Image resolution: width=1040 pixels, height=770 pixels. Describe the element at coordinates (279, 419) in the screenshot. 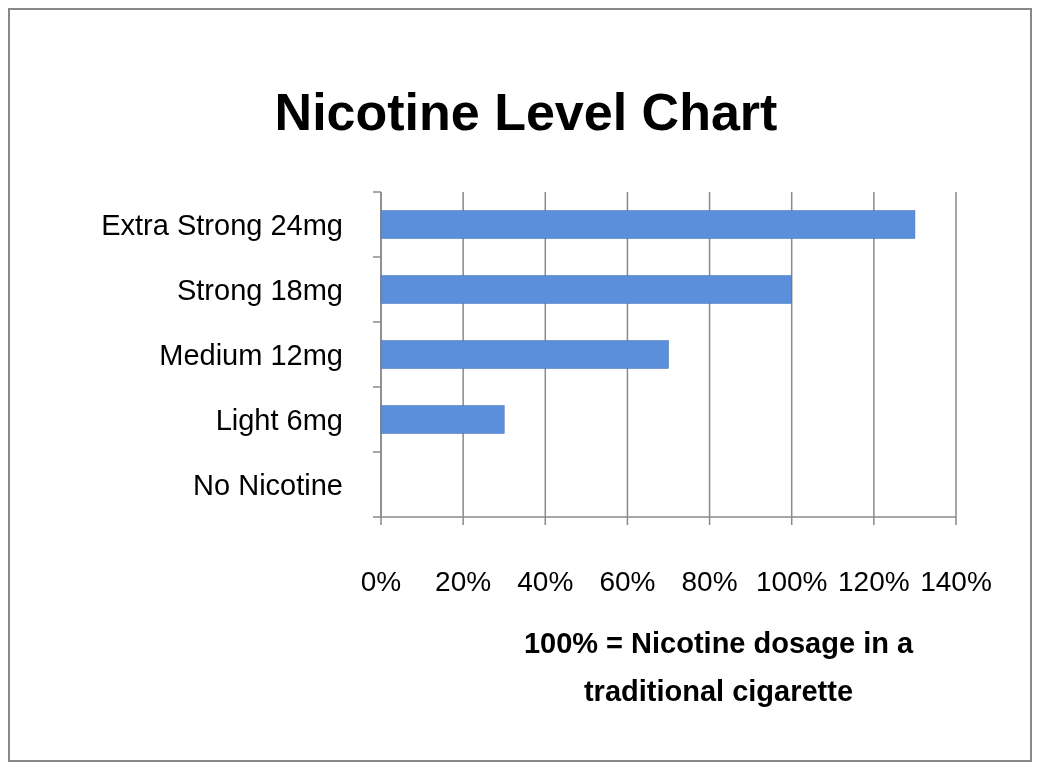

I see `y-tick-label: Light 6mg` at that location.